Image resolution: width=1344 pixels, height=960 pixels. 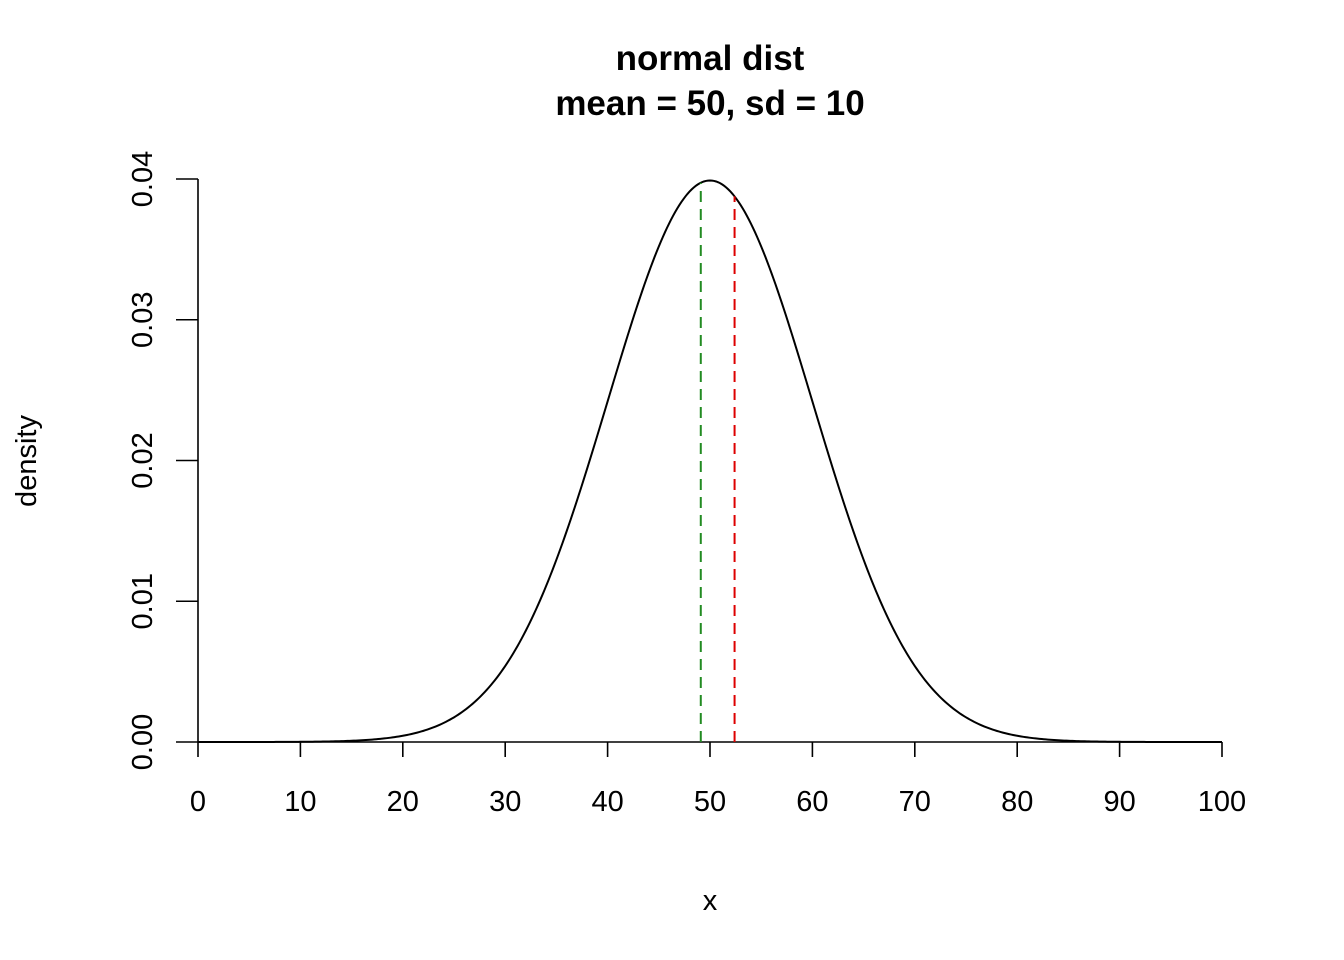 What do you see at coordinates (710, 58) in the screenshot?
I see `chart-title: normal dist` at bounding box center [710, 58].